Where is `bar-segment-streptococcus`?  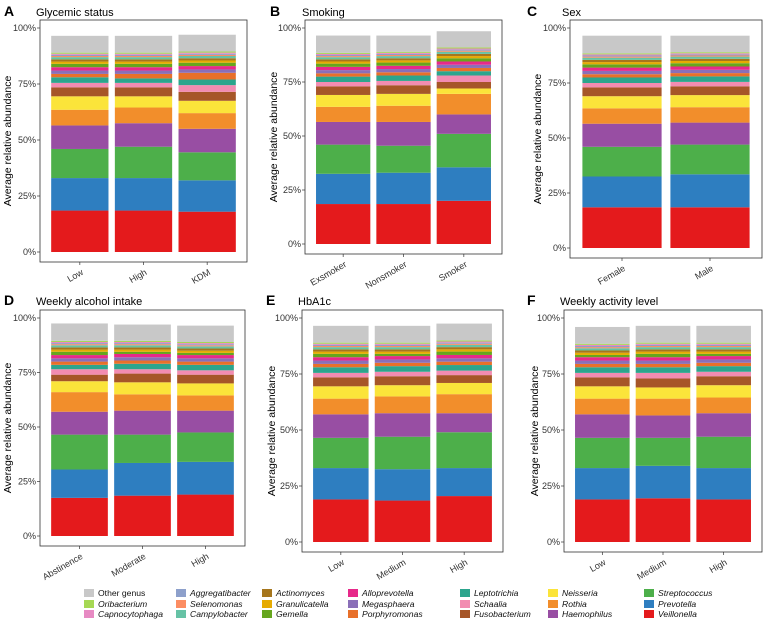
bar-segment-streptococcus is located at coordinates (463, 150).